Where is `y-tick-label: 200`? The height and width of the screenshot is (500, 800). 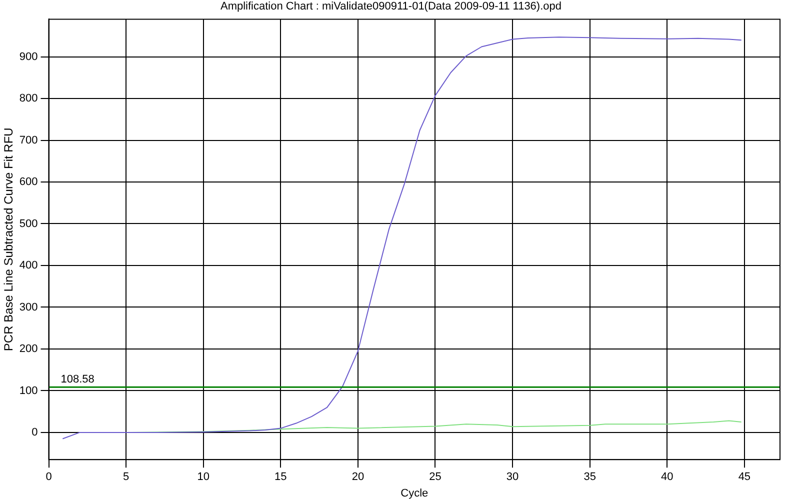 y-tick-label: 200 is located at coordinates (28, 349).